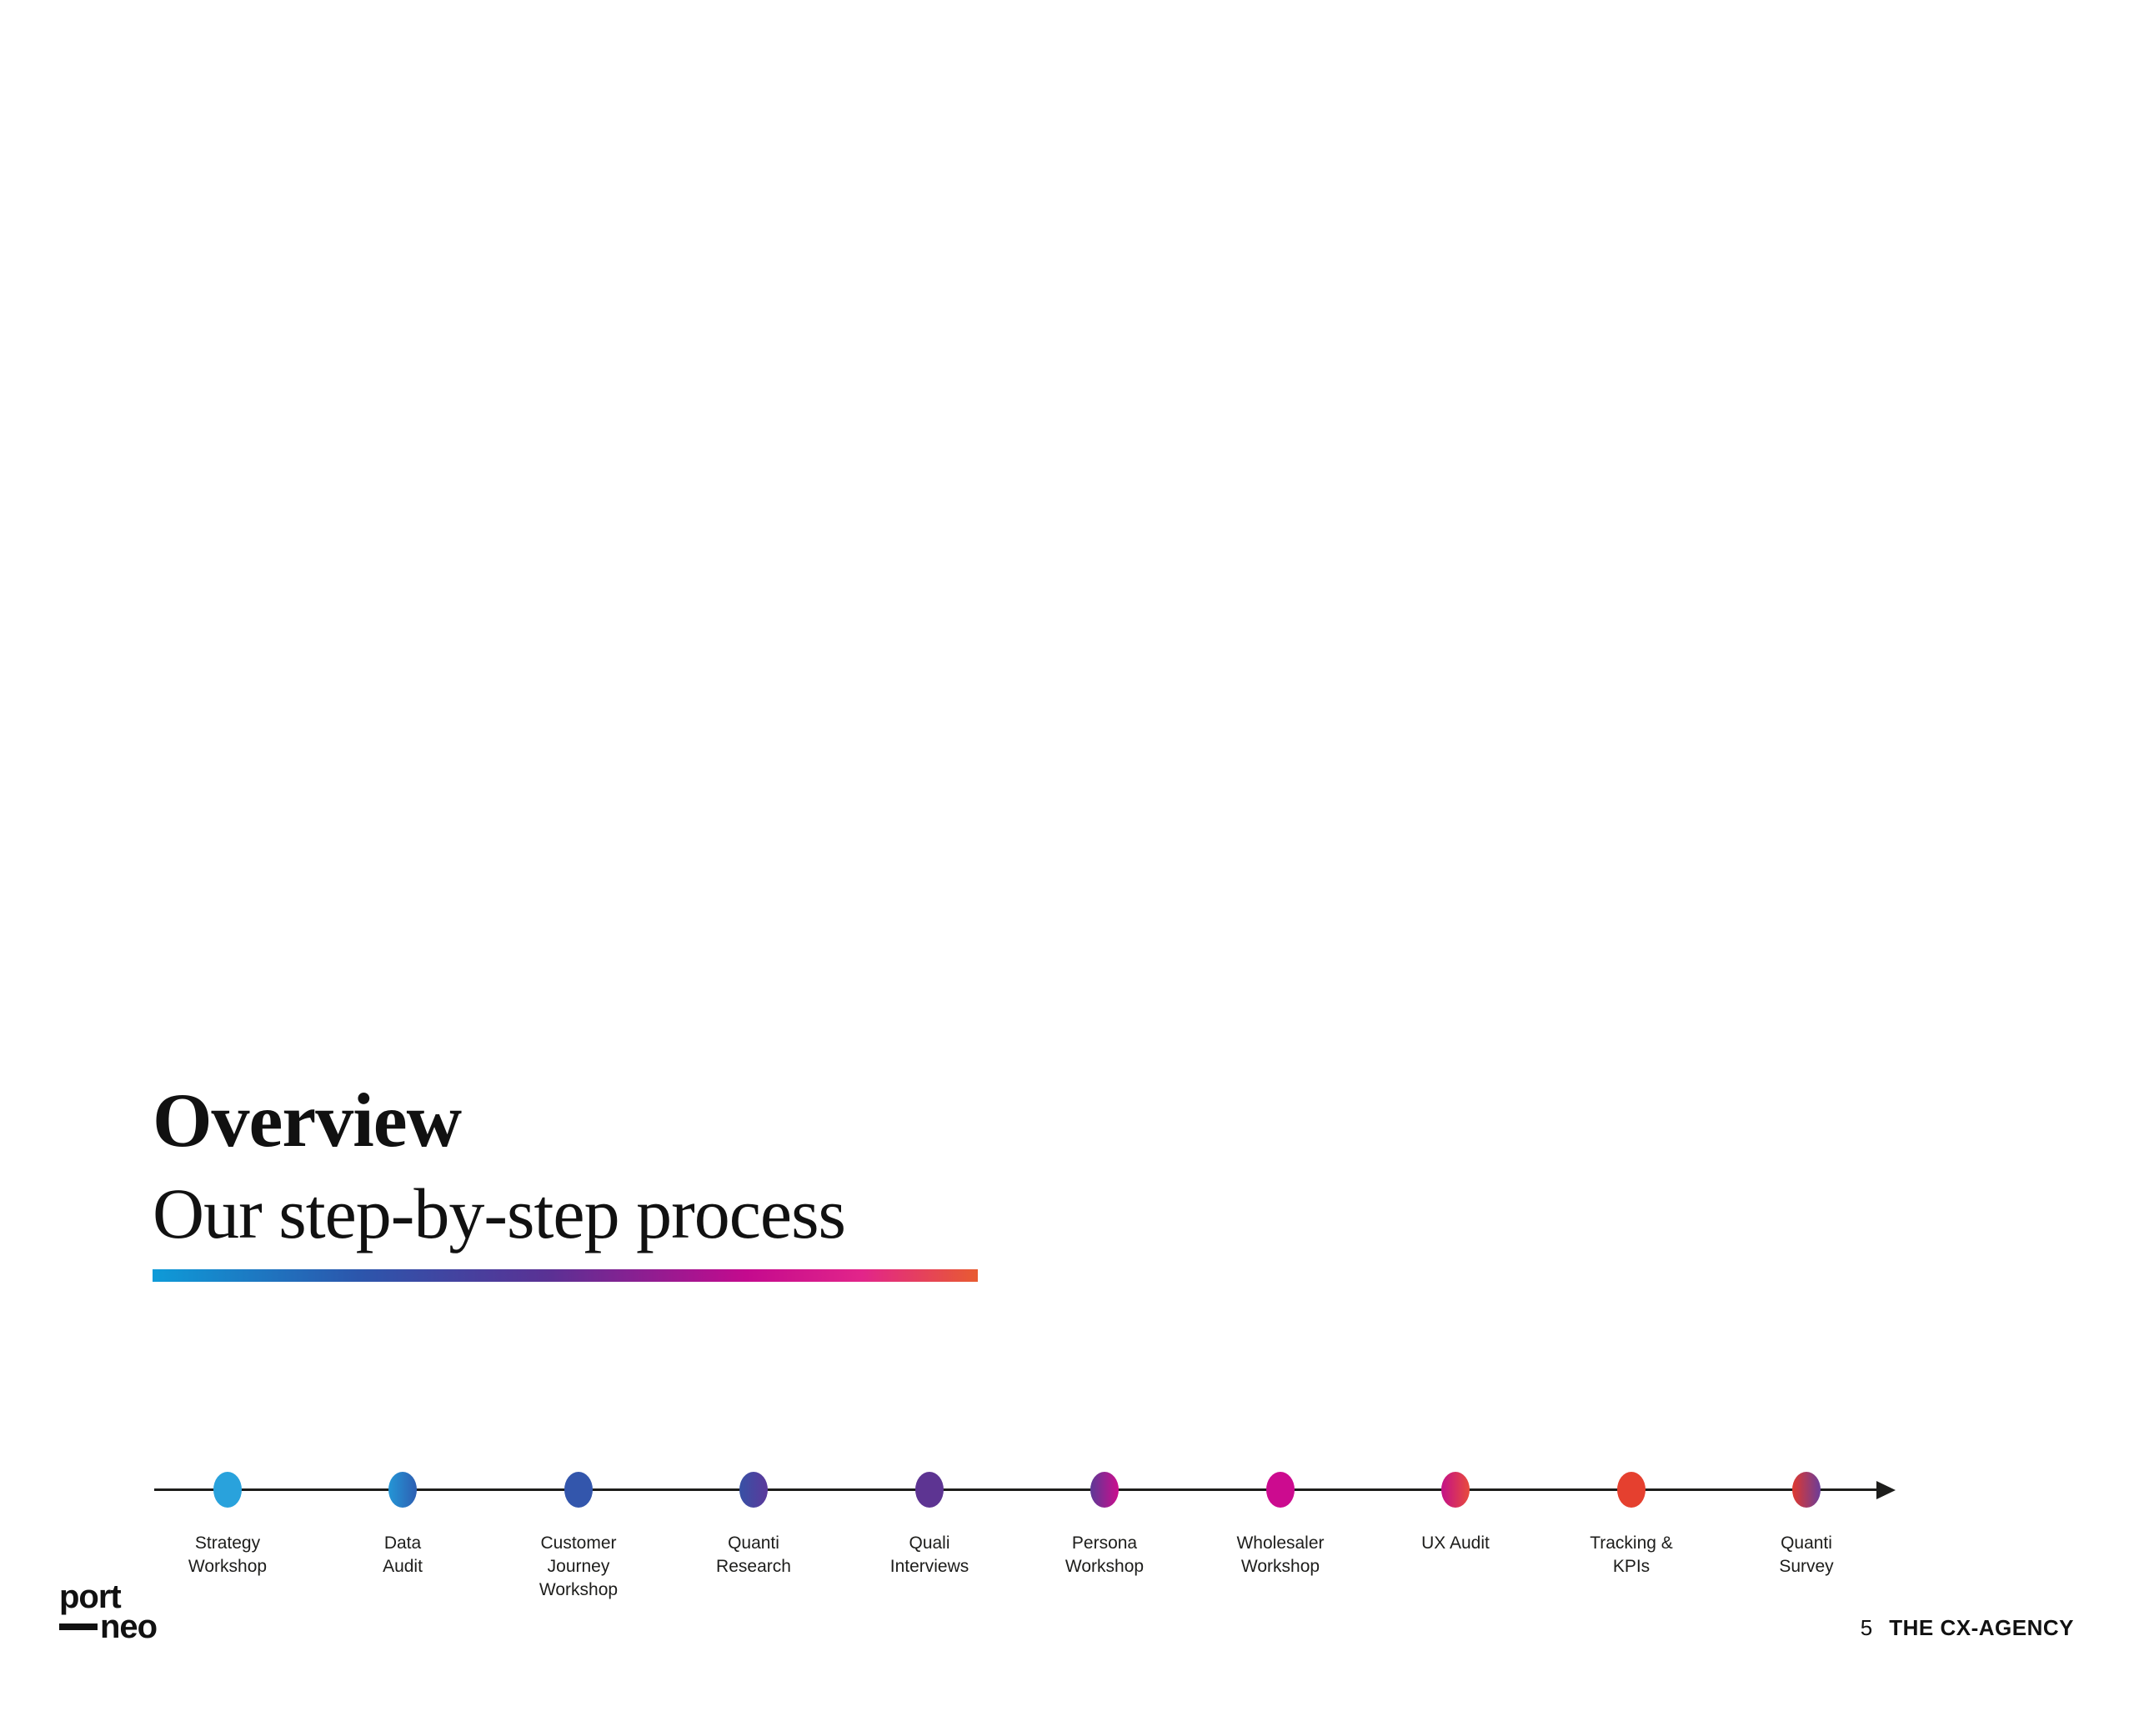 The height and width of the screenshot is (1736, 2134). Describe the element at coordinates (78, 1627) in the screenshot. I see `logo-dash-icon` at that location.